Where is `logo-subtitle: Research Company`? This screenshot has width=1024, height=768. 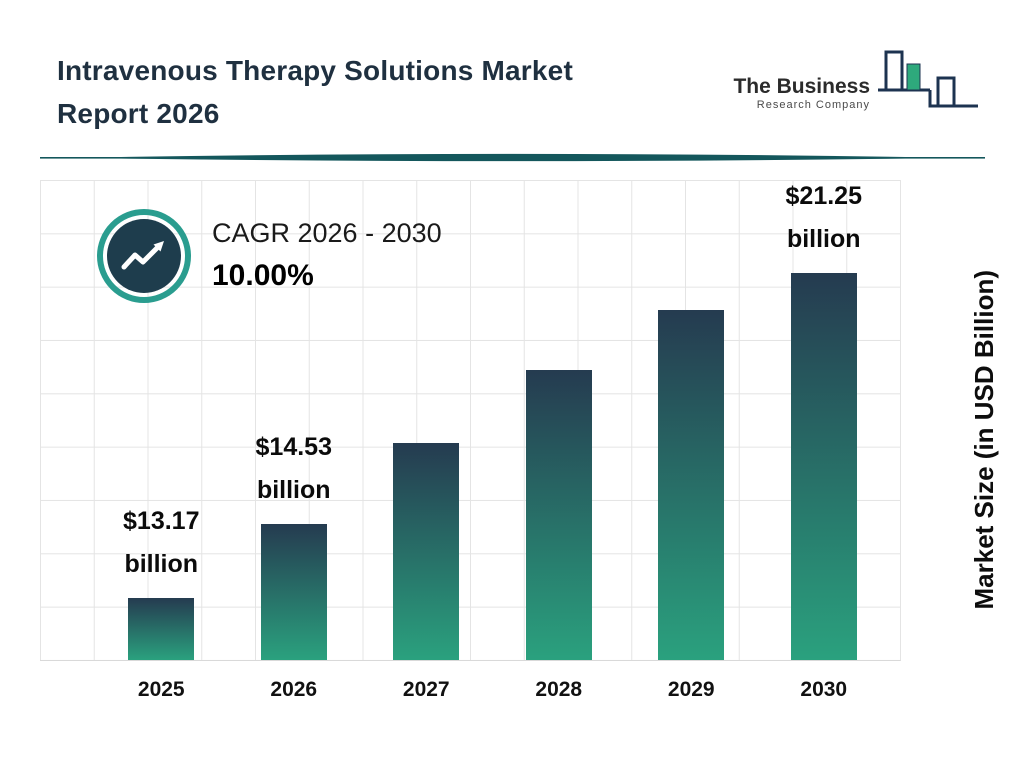 logo-subtitle: Research Company is located at coordinates (813, 105).